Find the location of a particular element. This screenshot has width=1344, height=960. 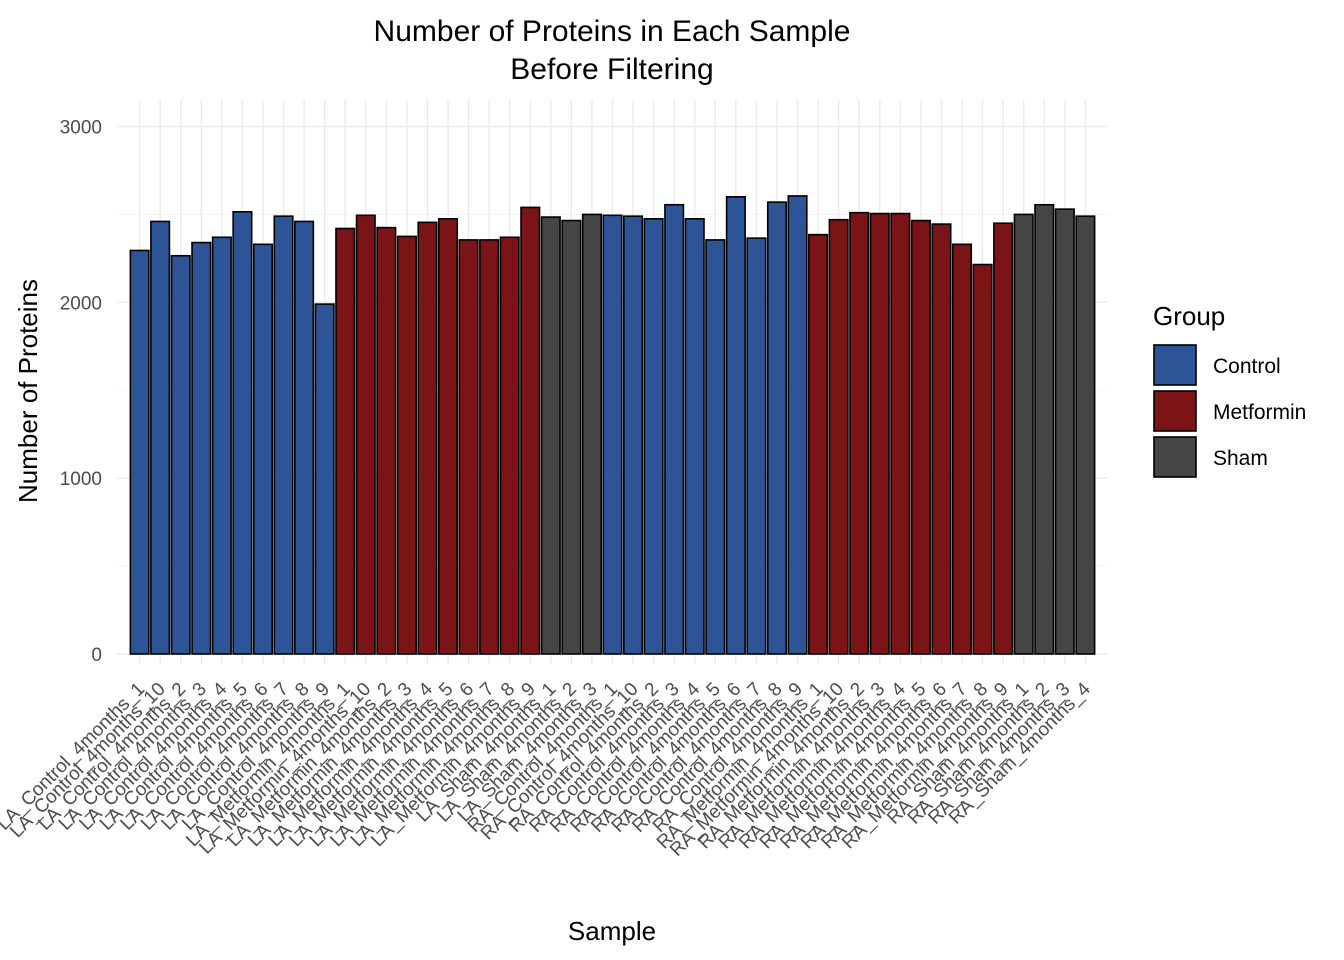

legend-title: Group is located at coordinates (1189, 316).